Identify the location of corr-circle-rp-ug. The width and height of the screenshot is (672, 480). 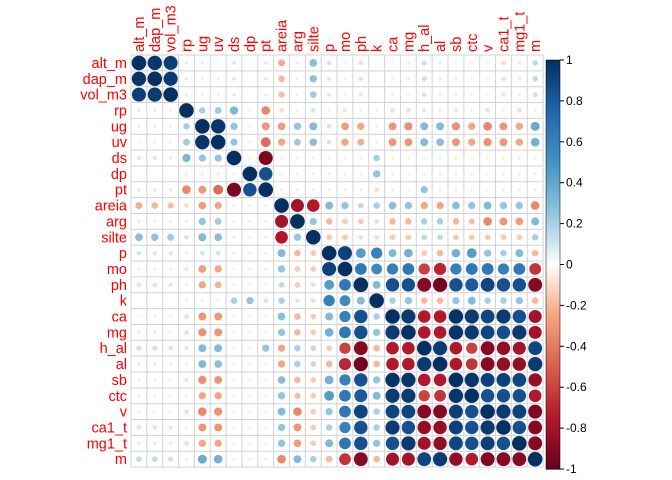
(202, 110).